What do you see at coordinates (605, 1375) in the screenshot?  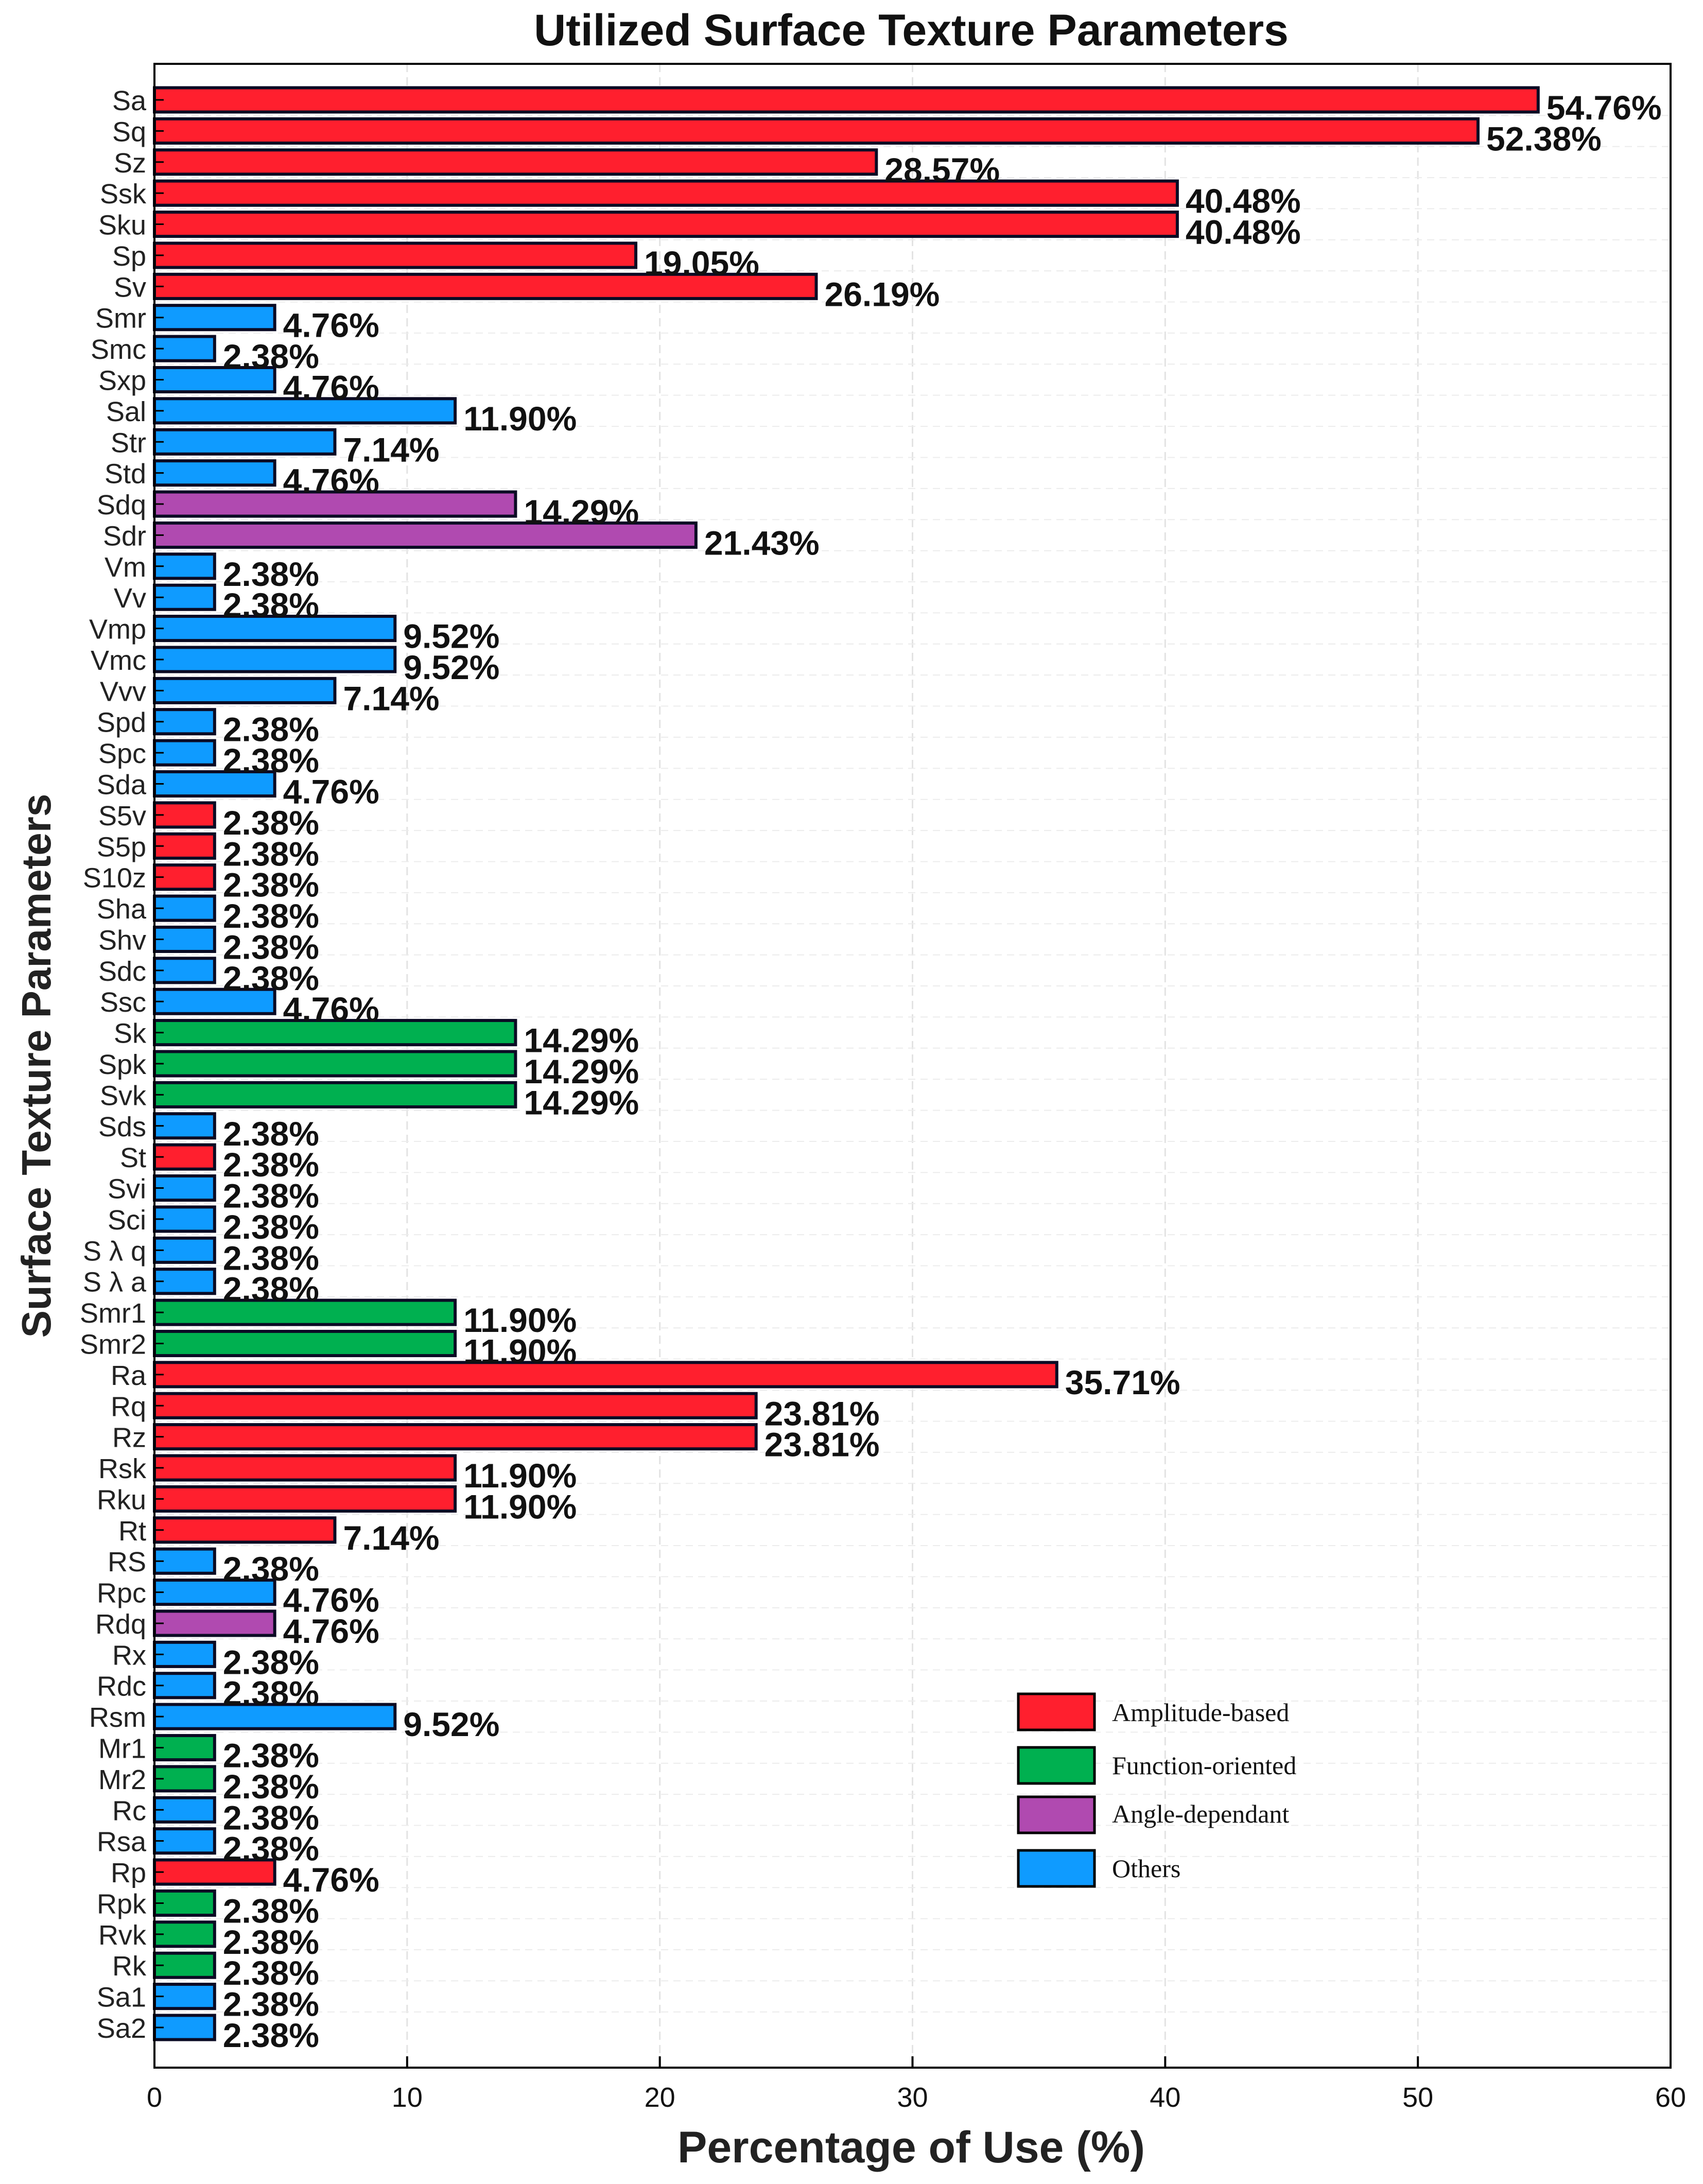 I see `bar-ra` at bounding box center [605, 1375].